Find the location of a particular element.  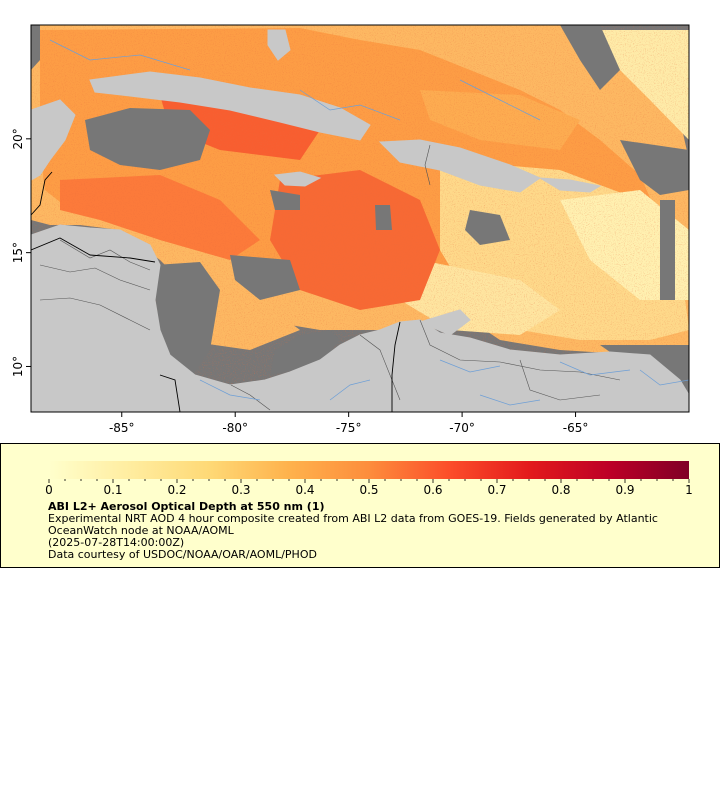

lon-tick-label: -70° is located at coordinates (462, 428).